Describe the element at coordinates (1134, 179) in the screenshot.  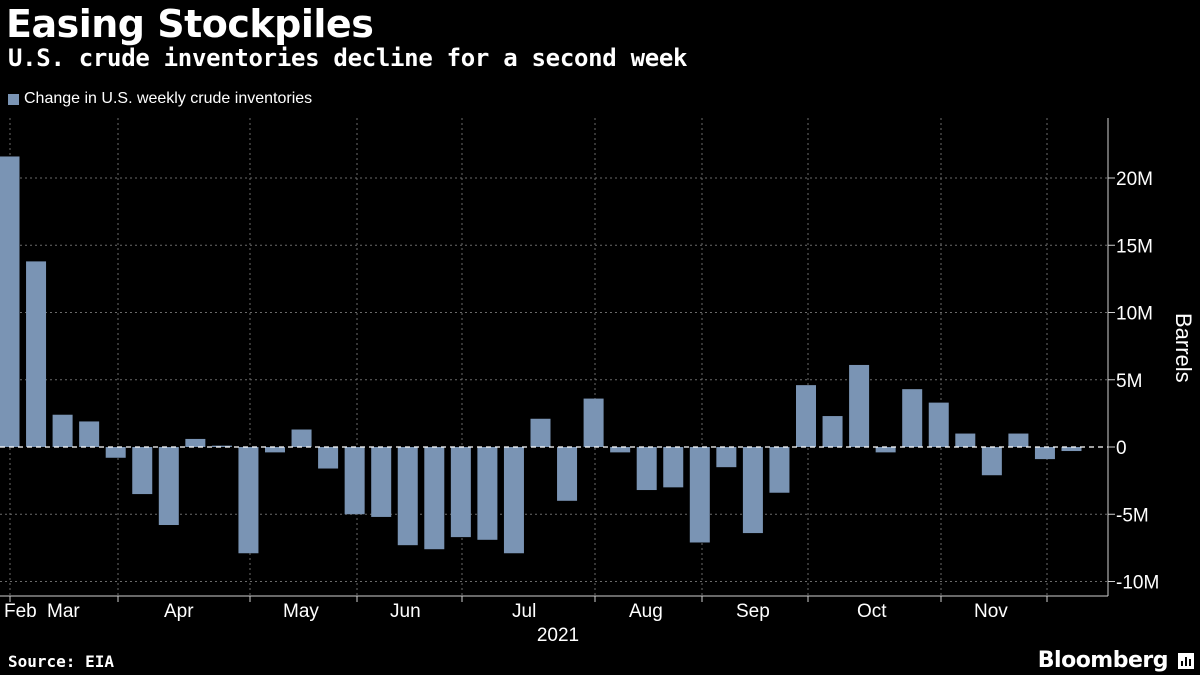
I see `y-tick-label: 20M` at that location.